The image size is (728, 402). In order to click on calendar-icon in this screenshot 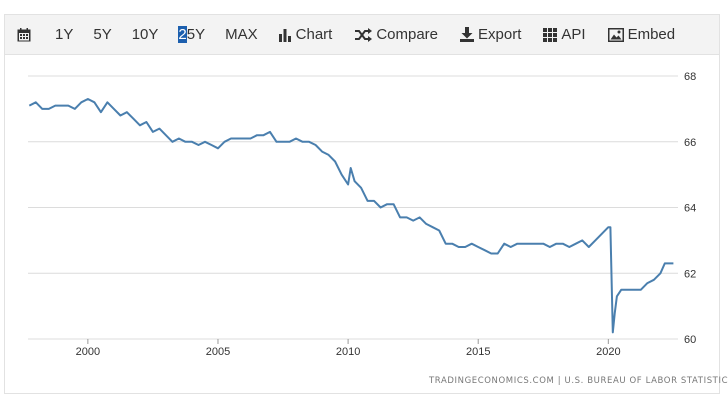, I will do `click(24, 34)`.